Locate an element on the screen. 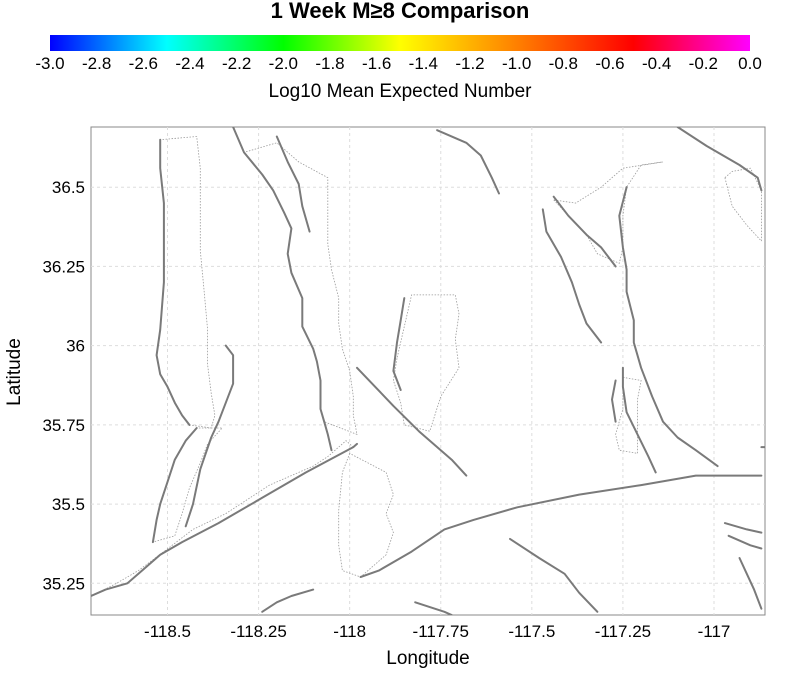 The width and height of the screenshot is (800, 678). colorbar-tick-label: 0.0 is located at coordinates (750, 63).